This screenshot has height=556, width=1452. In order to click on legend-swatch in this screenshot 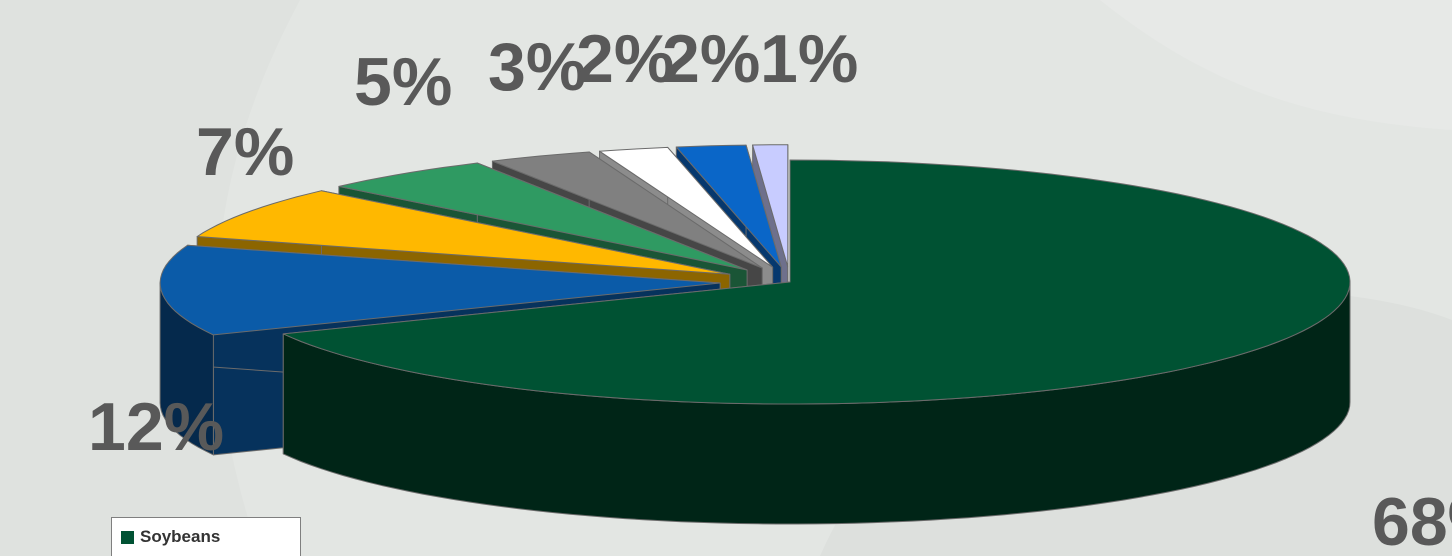, I will do `click(127, 537)`.